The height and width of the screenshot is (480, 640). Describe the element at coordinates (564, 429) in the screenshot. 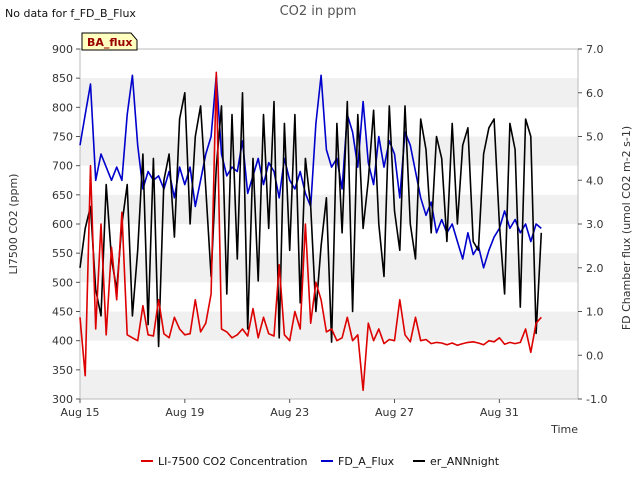

I see `x-axis-label: Time` at that location.